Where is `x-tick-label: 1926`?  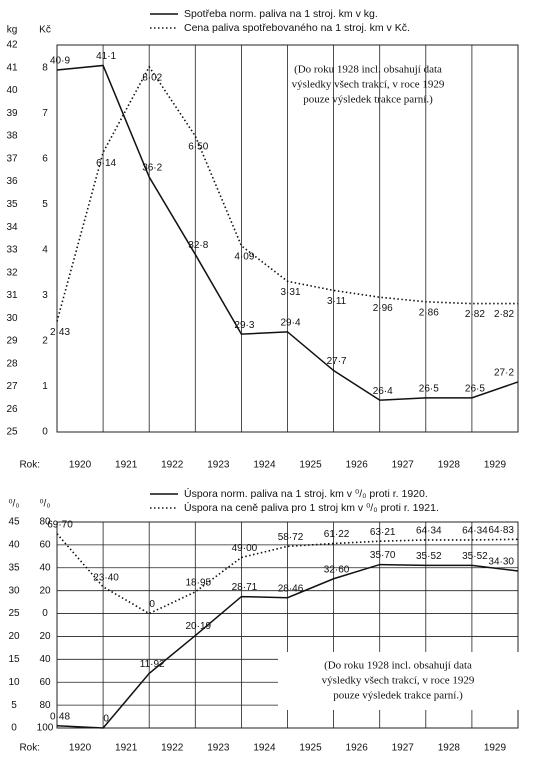 x-tick-label: 1926 is located at coordinates (357, 748).